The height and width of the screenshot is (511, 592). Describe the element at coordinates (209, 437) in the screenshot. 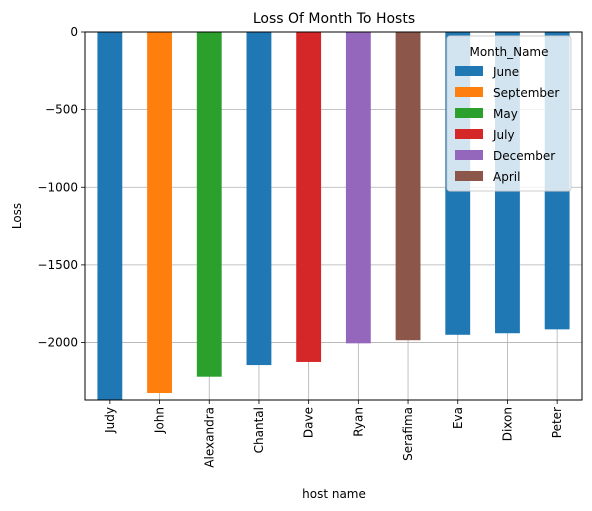

I see `x-tick-label: Alexandra` at that location.